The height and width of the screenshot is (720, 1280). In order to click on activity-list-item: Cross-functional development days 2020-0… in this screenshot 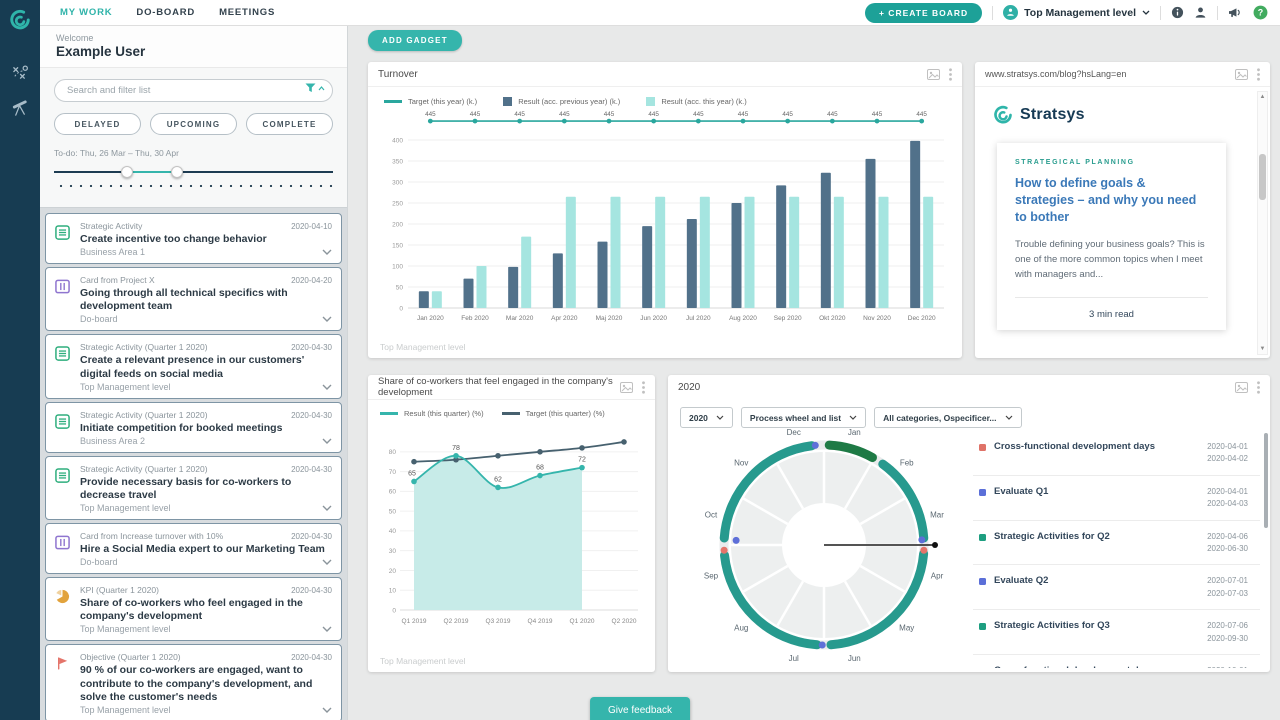, I will do `click(1116, 453)`.